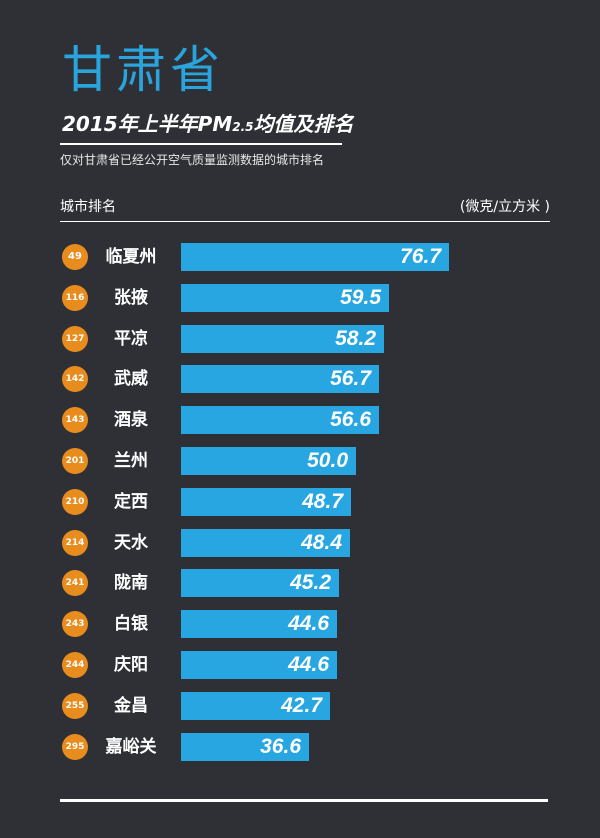 The width and height of the screenshot is (600, 838). What do you see at coordinates (360, 297) in the screenshot?
I see `value-label: 59.5` at bounding box center [360, 297].